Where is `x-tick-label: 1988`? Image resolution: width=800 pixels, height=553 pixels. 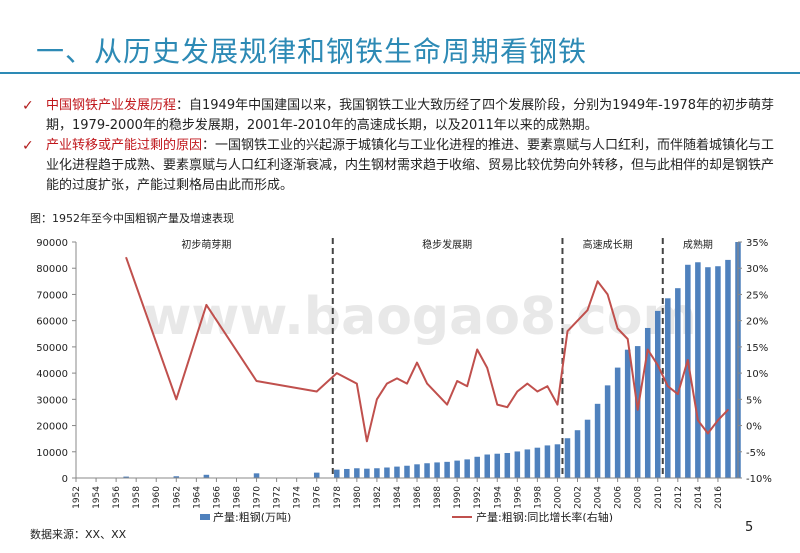 x-tick-label: 1988 is located at coordinates (438, 497).